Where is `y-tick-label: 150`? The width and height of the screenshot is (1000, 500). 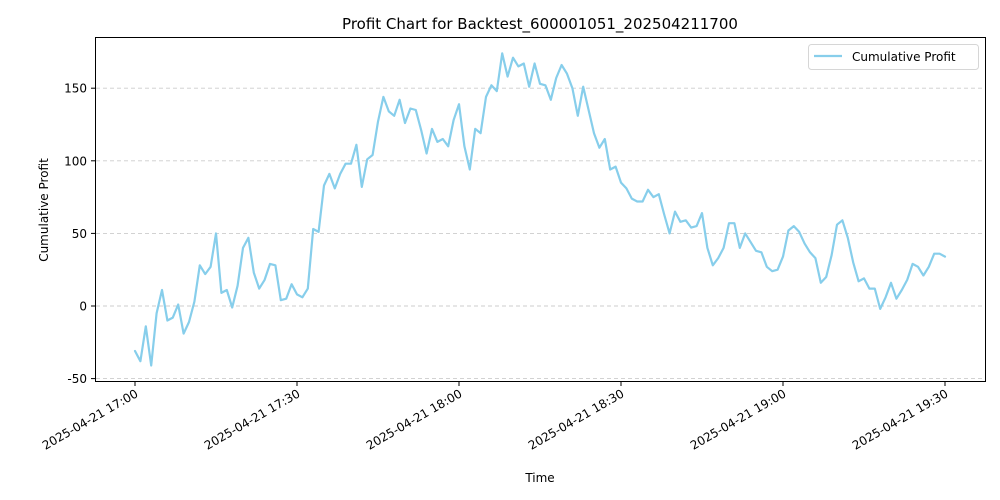
y-tick-label: 150 is located at coordinates (75, 89).